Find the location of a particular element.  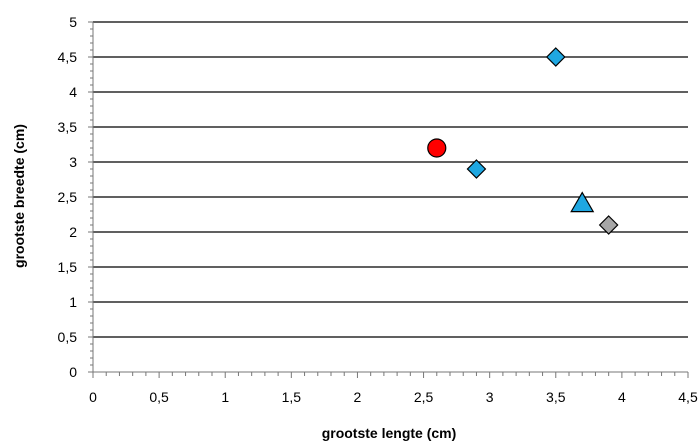

data-points is located at coordinates (523, 141).